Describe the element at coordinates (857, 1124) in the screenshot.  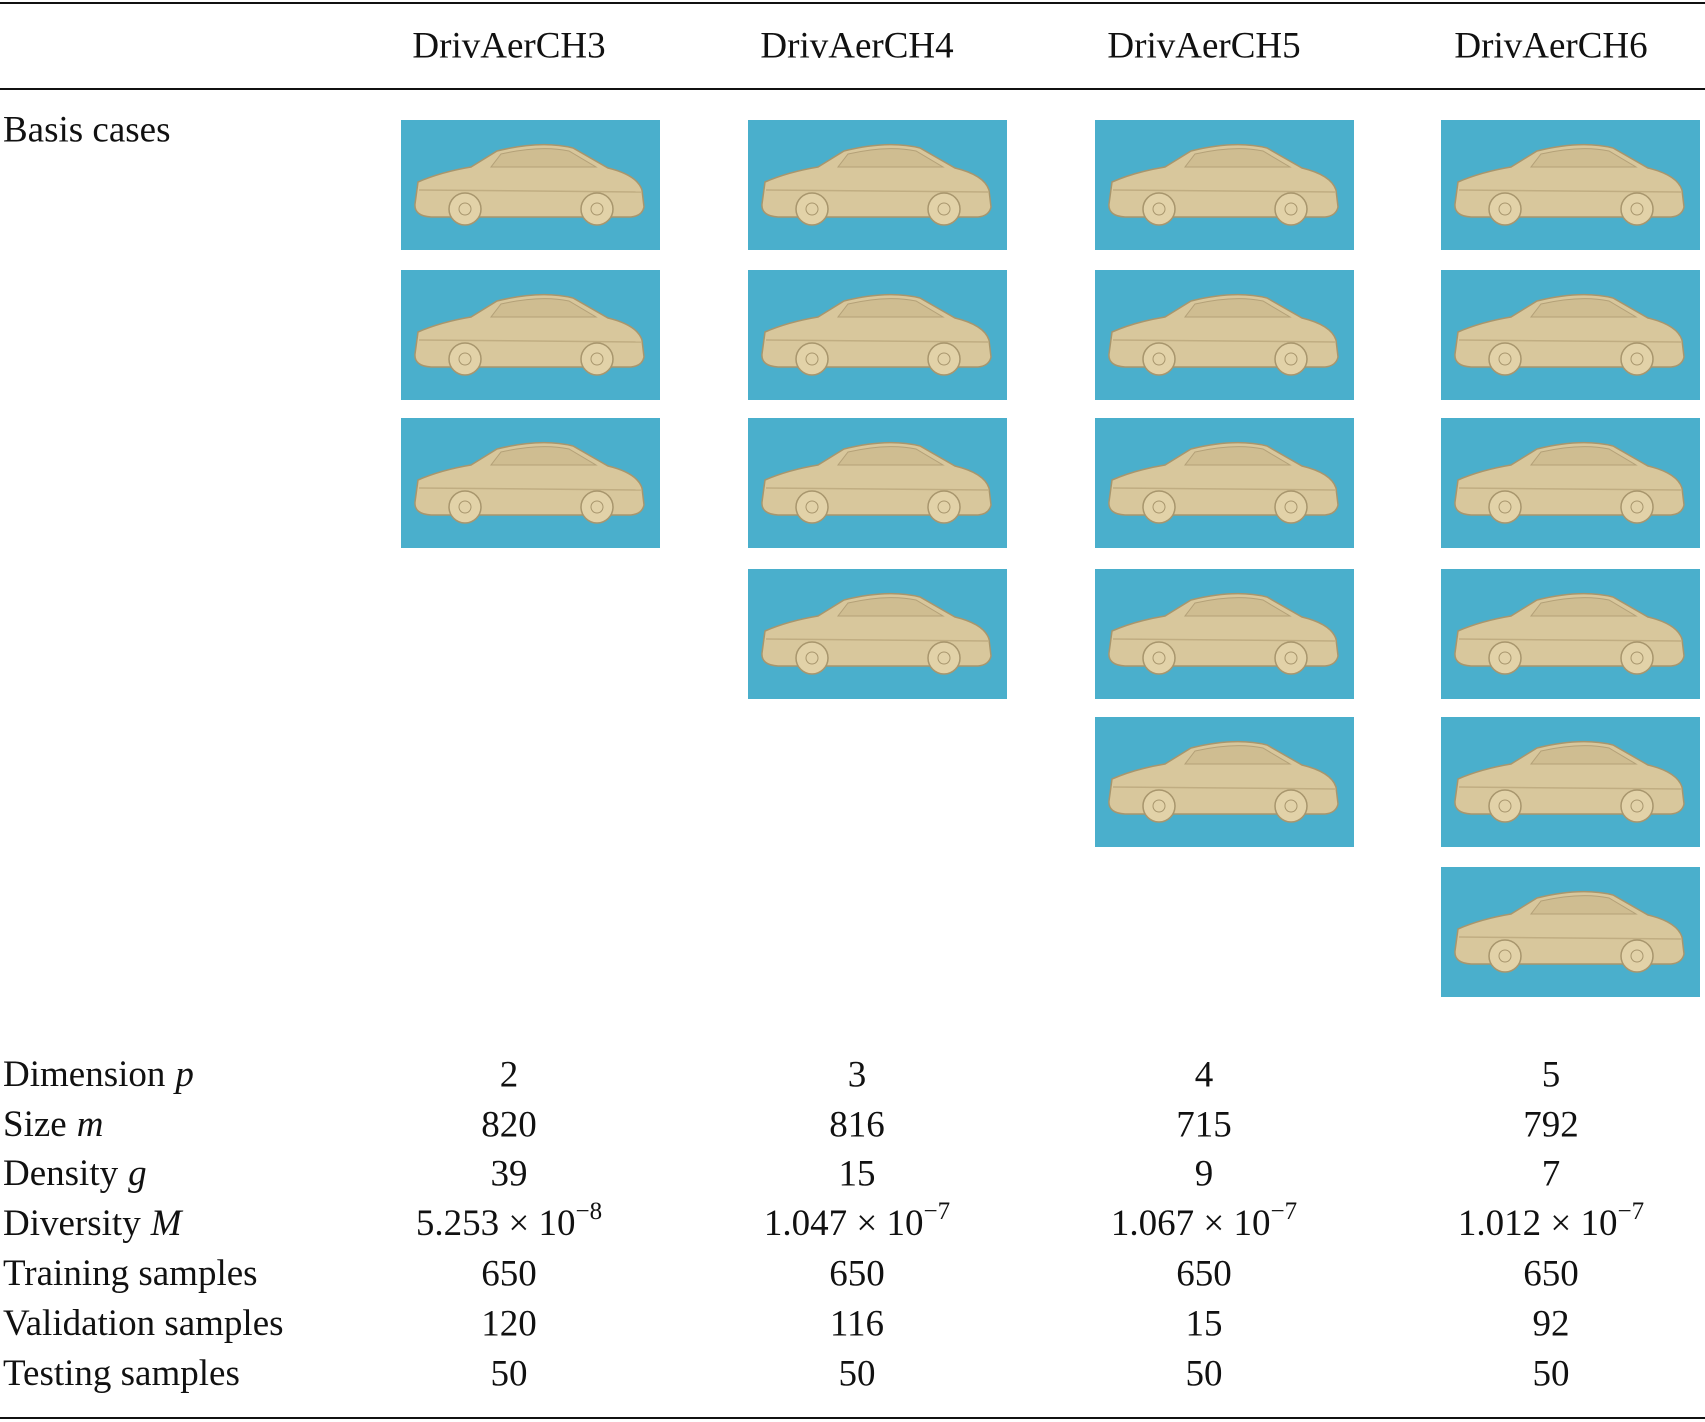
I see `cell: 816` at that location.